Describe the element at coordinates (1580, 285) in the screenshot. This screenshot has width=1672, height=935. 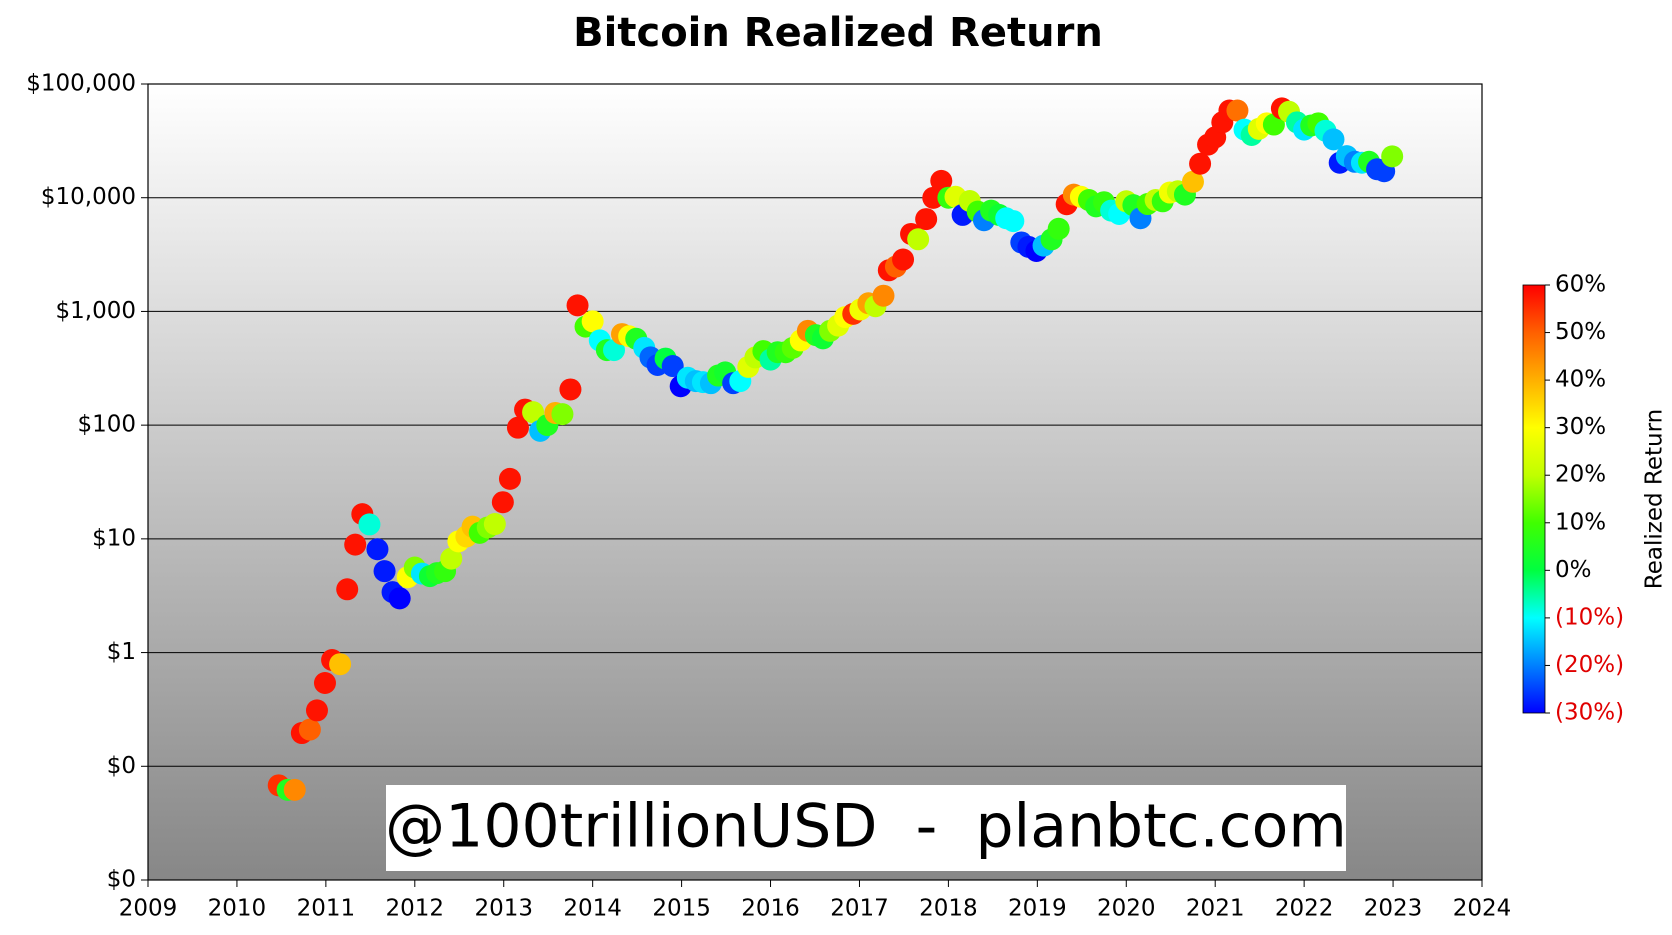
I see `colorbar-tick-label: 60%` at that location.